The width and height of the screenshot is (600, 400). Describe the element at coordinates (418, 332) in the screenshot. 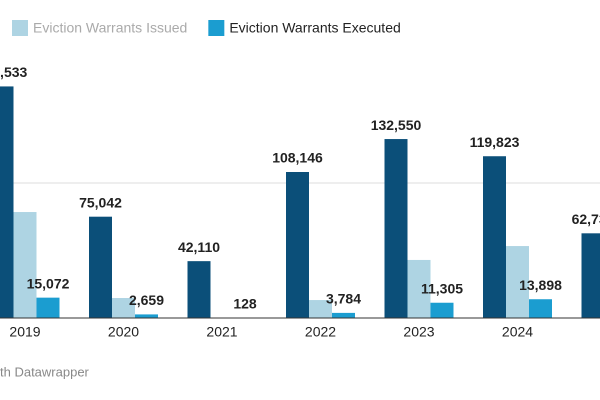

I see `x-tick-label: 2023` at that location.